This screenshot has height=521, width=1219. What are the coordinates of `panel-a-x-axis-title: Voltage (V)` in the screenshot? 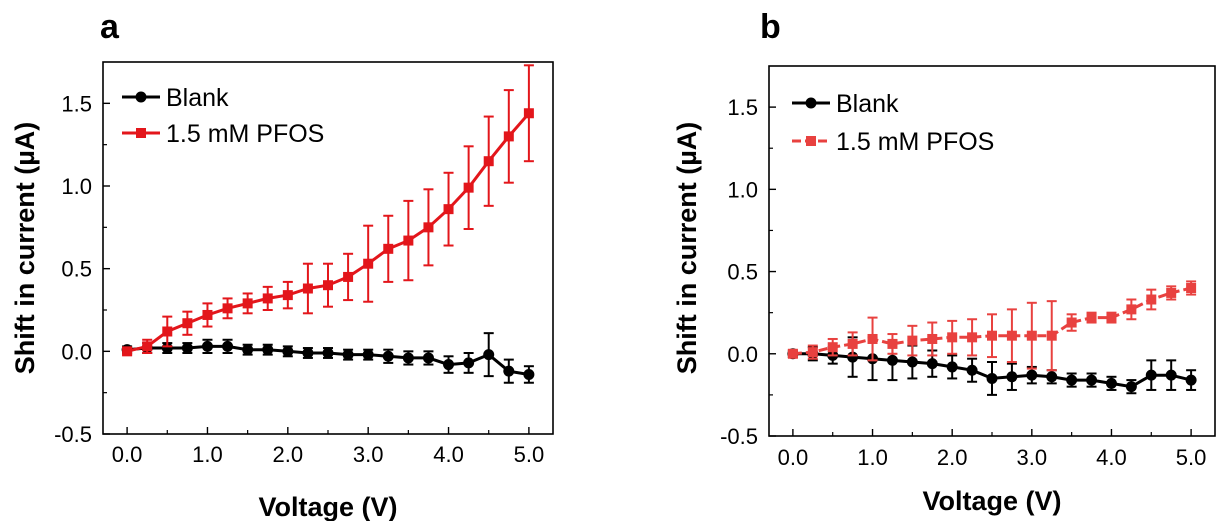 It's located at (327, 506).